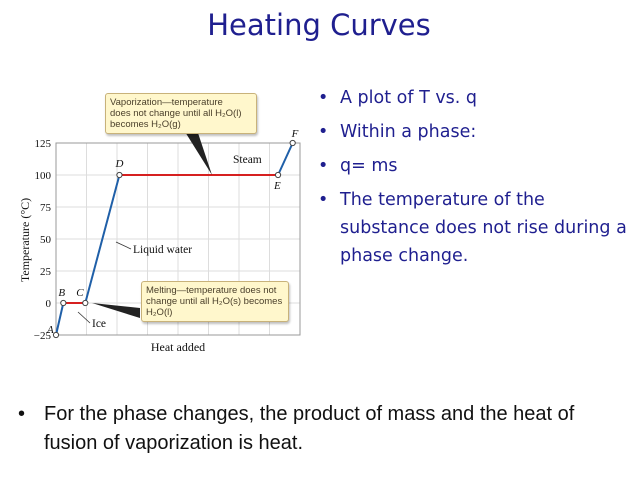 The height and width of the screenshot is (478, 638). I want to click on phase-label-liquid: Liquid water, so click(162, 250).